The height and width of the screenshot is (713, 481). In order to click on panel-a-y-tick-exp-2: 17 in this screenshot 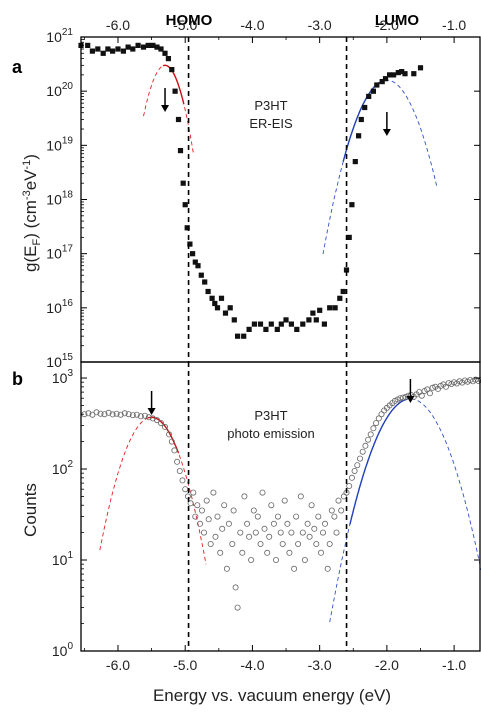, I will do `click(68, 249)`.